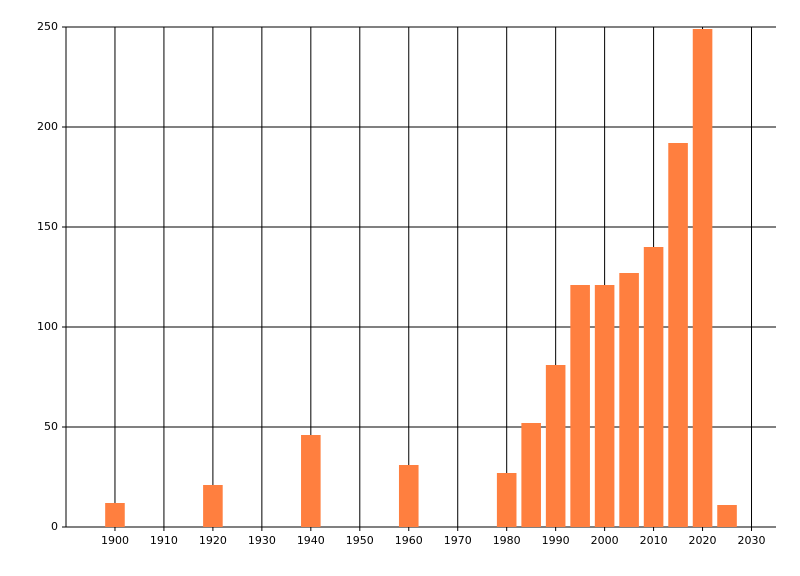 The width and height of the screenshot is (800, 576). I want to click on y-tick-label: 150, so click(47, 226).